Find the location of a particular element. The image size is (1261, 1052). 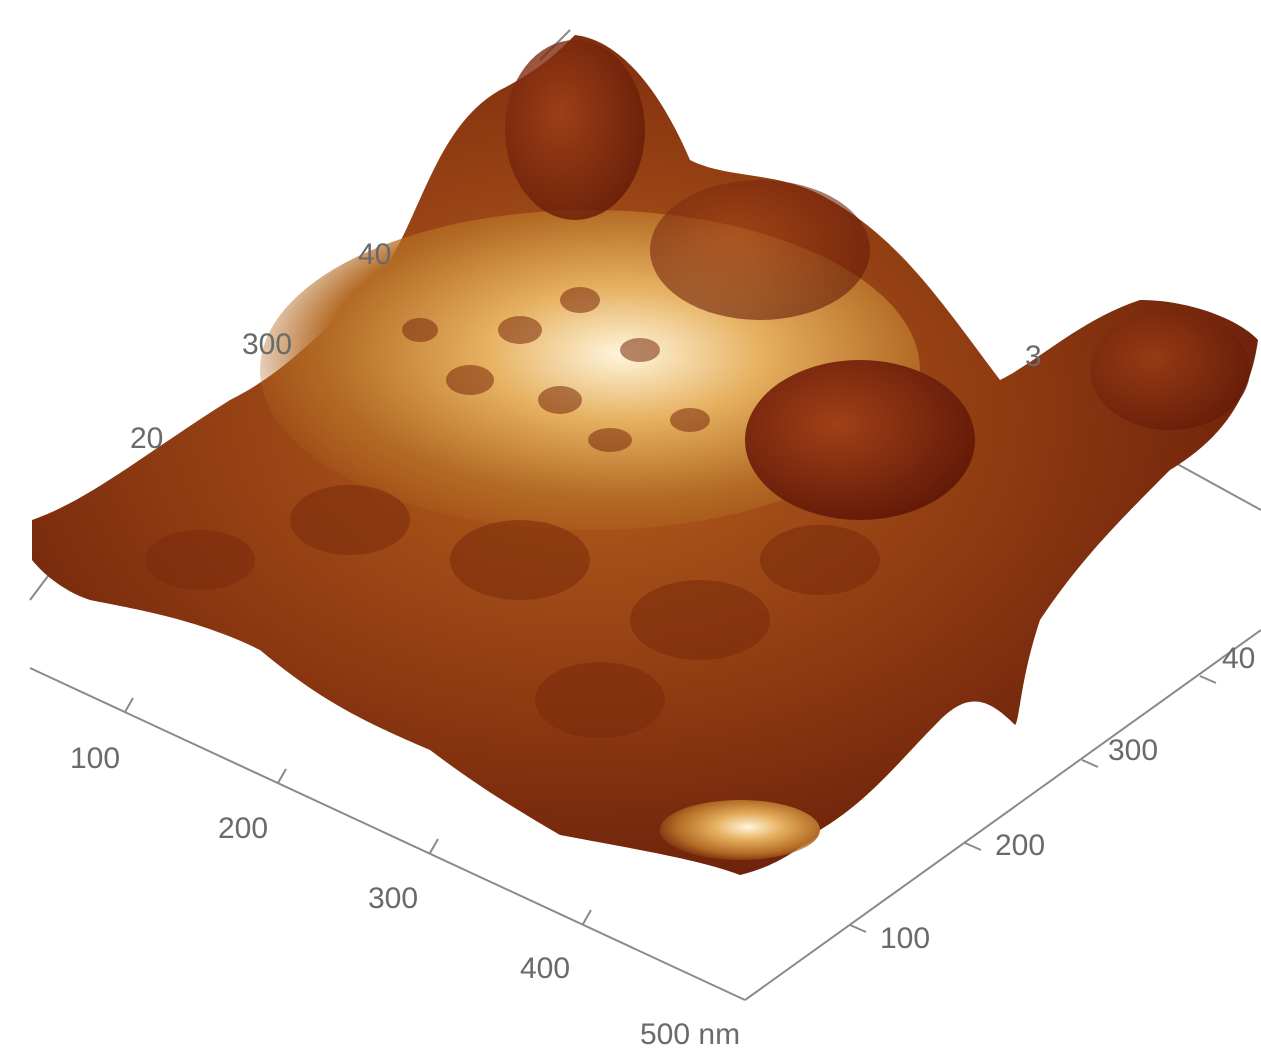

front-tick-label: 100 is located at coordinates (95, 758).